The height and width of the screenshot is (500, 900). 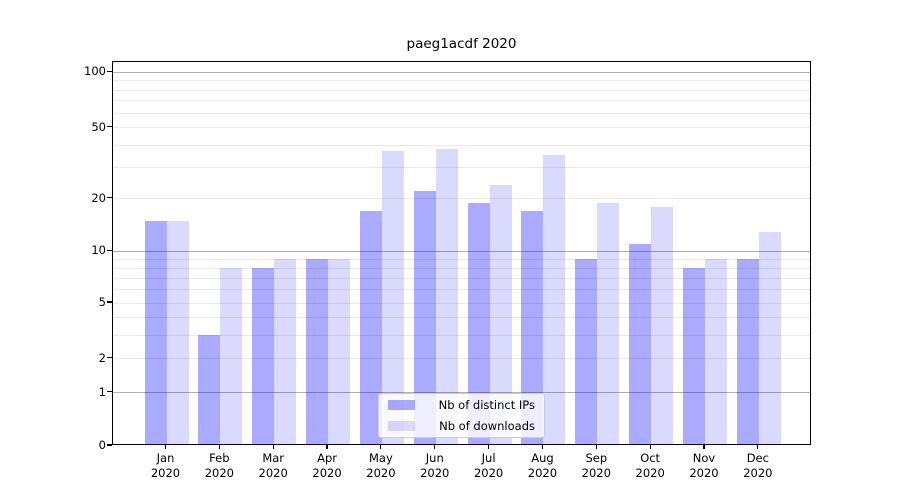 What do you see at coordinates (381, 465) in the screenshot?
I see `x-tick-label-may: May 2020` at bounding box center [381, 465].